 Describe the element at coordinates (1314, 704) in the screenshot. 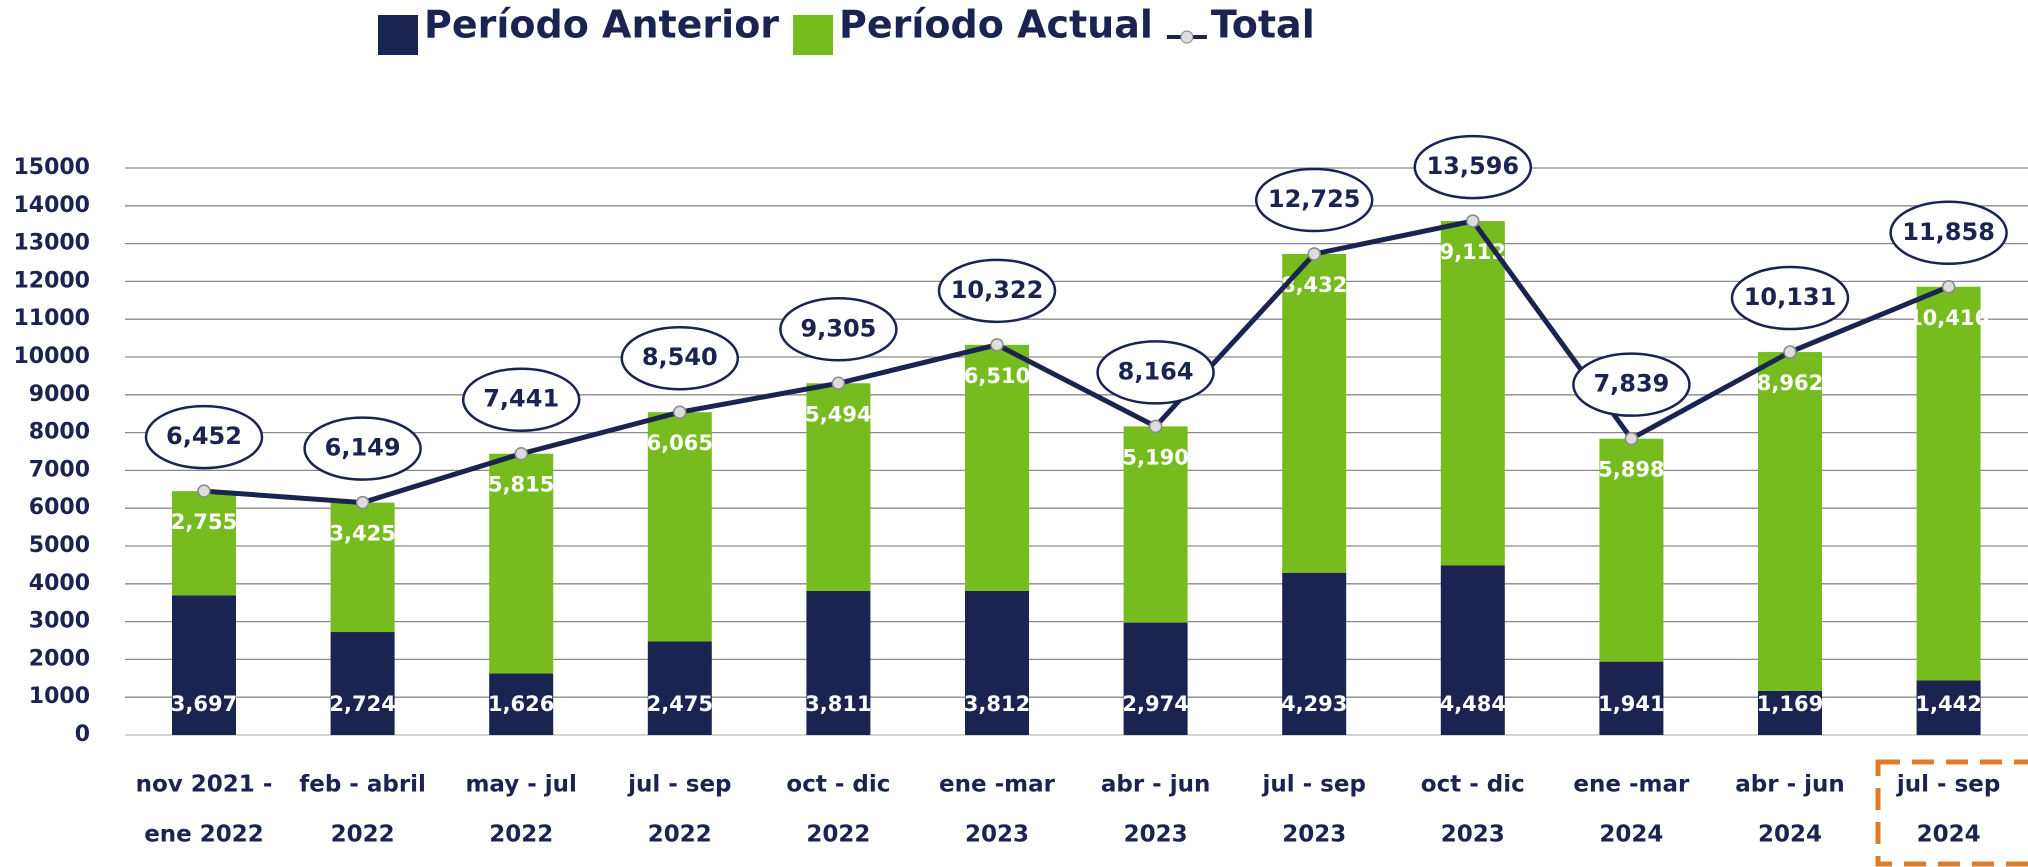

I see `data-label: 4,293` at that location.